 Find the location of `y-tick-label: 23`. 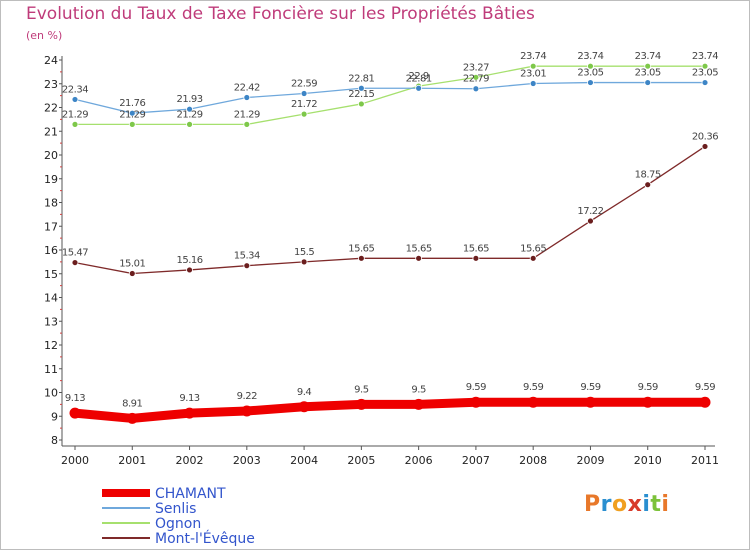

y-tick-label: 23 is located at coordinates (51, 84).